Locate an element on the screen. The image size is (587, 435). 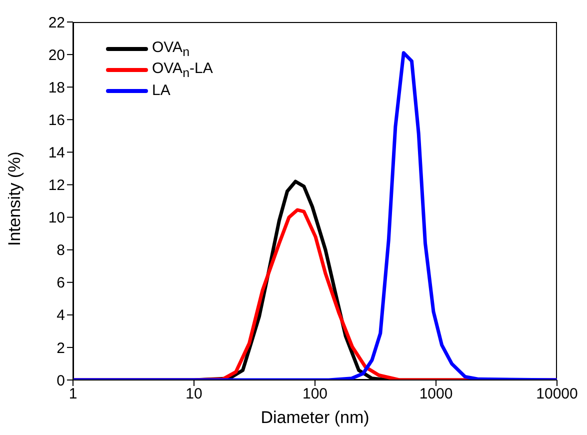
x-tick-label: 100 is located at coordinates (315, 394).